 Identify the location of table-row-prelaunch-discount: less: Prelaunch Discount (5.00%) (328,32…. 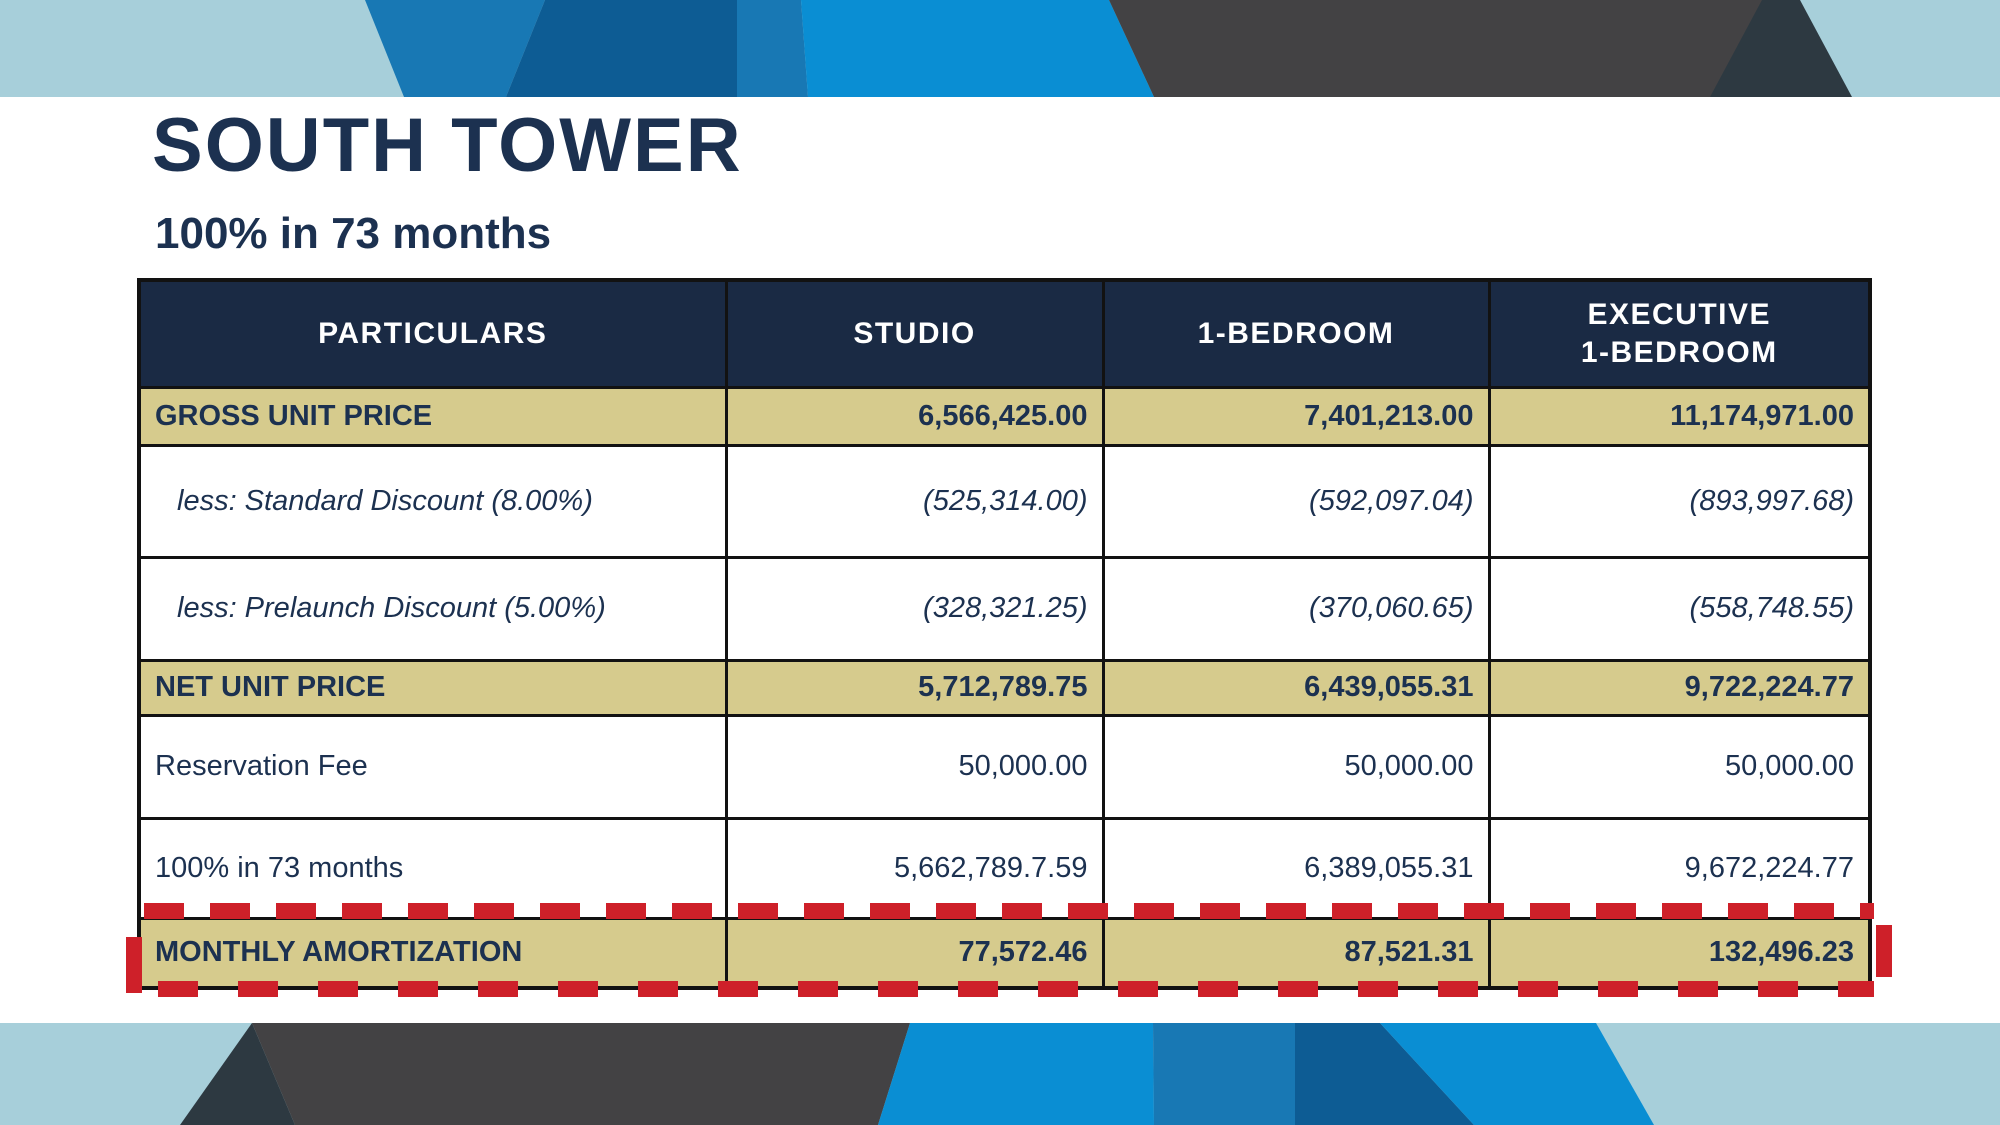
(1004, 608).